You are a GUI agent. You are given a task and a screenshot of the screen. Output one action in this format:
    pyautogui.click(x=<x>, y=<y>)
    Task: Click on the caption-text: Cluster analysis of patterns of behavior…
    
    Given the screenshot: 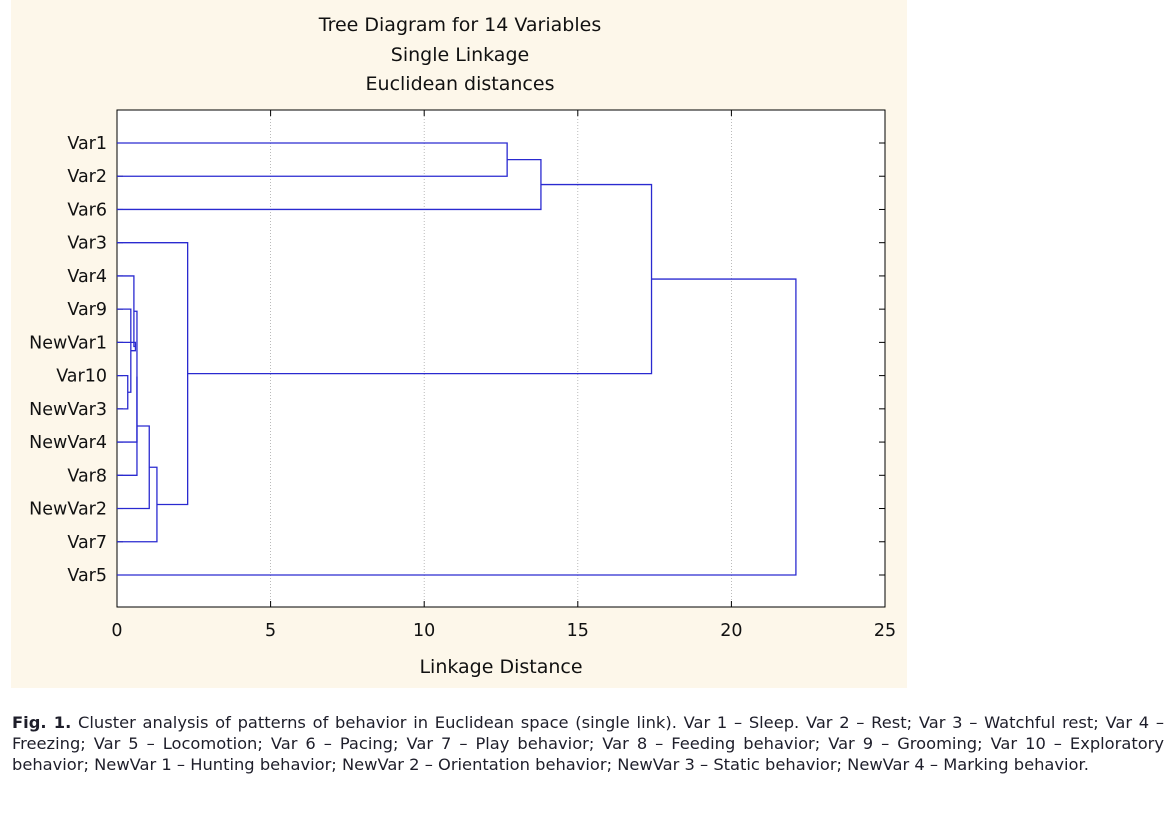 What is the action you would take?
    pyautogui.click(x=588, y=743)
    